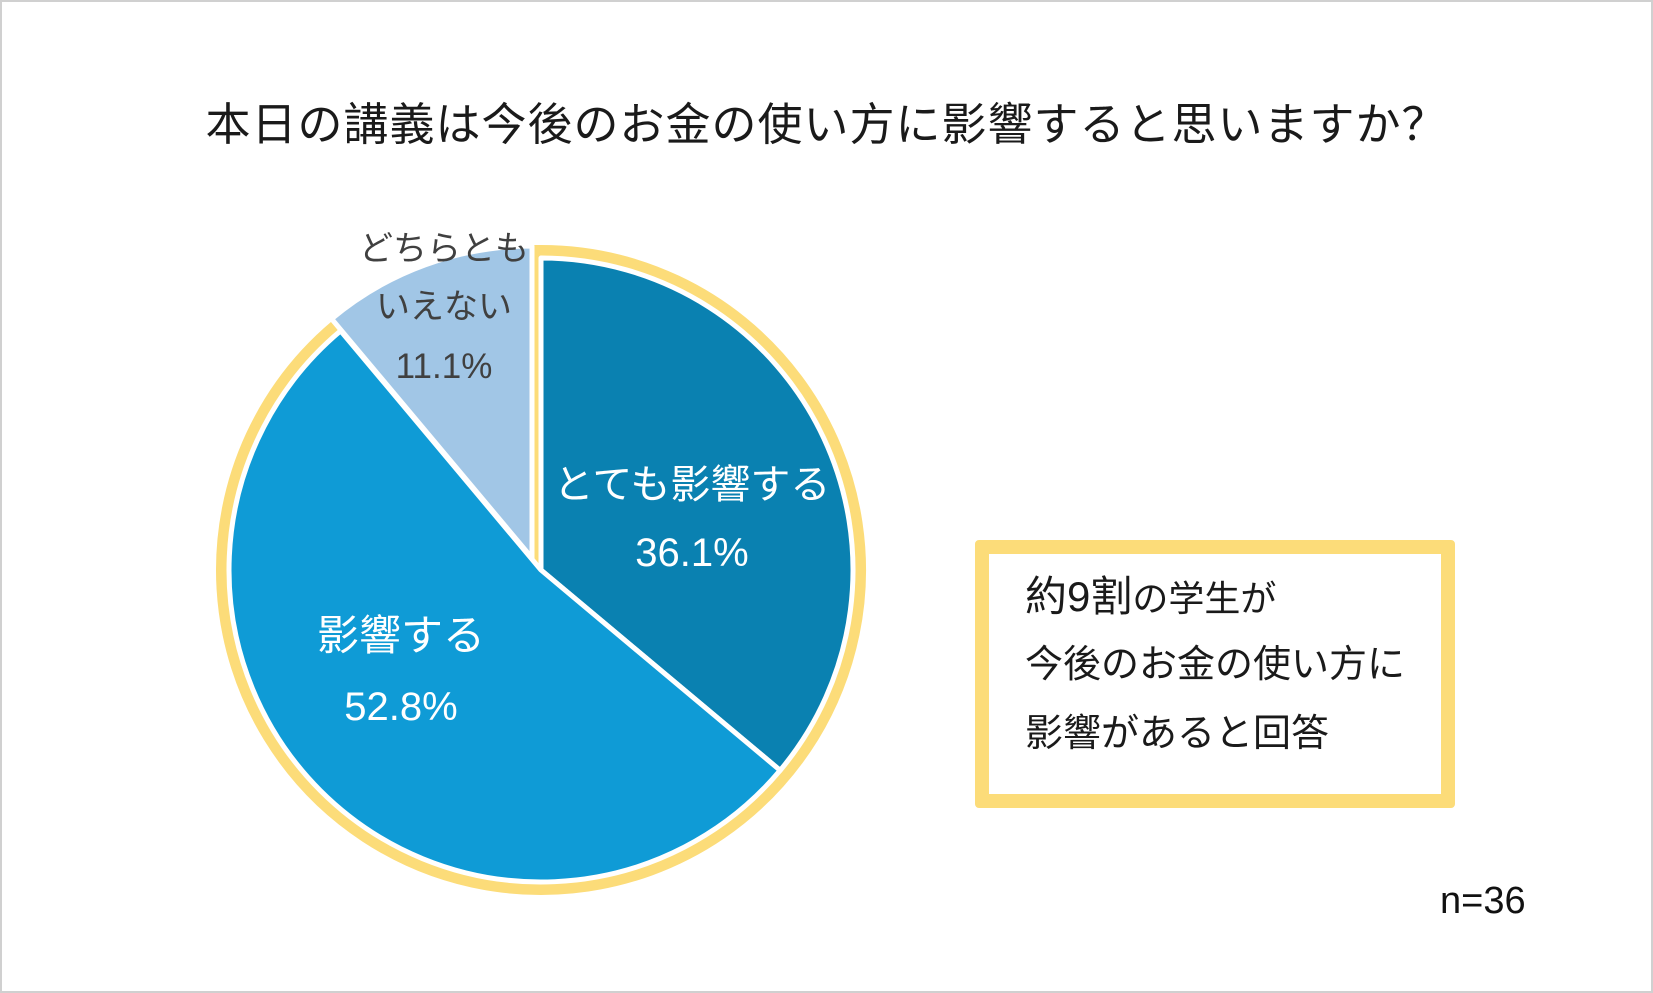 Image resolution: width=1653 pixels, height=993 pixels. I want to click on slice-label-very-influential: とても影響する, so click(692, 485).